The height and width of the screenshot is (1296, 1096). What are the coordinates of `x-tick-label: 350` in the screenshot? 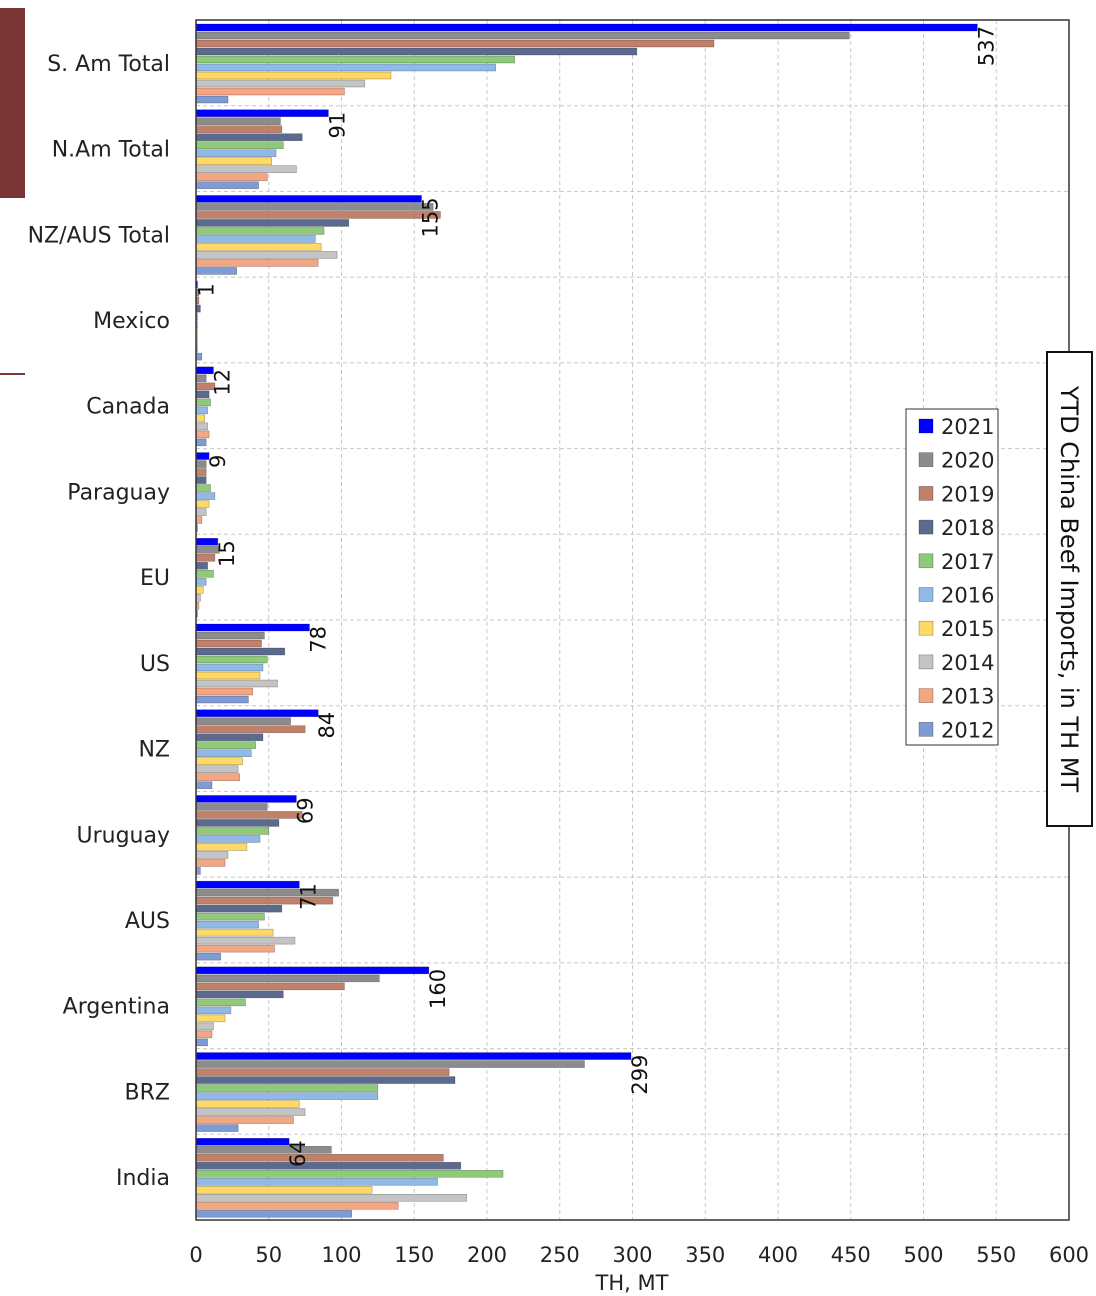 It's located at (705, 1255).